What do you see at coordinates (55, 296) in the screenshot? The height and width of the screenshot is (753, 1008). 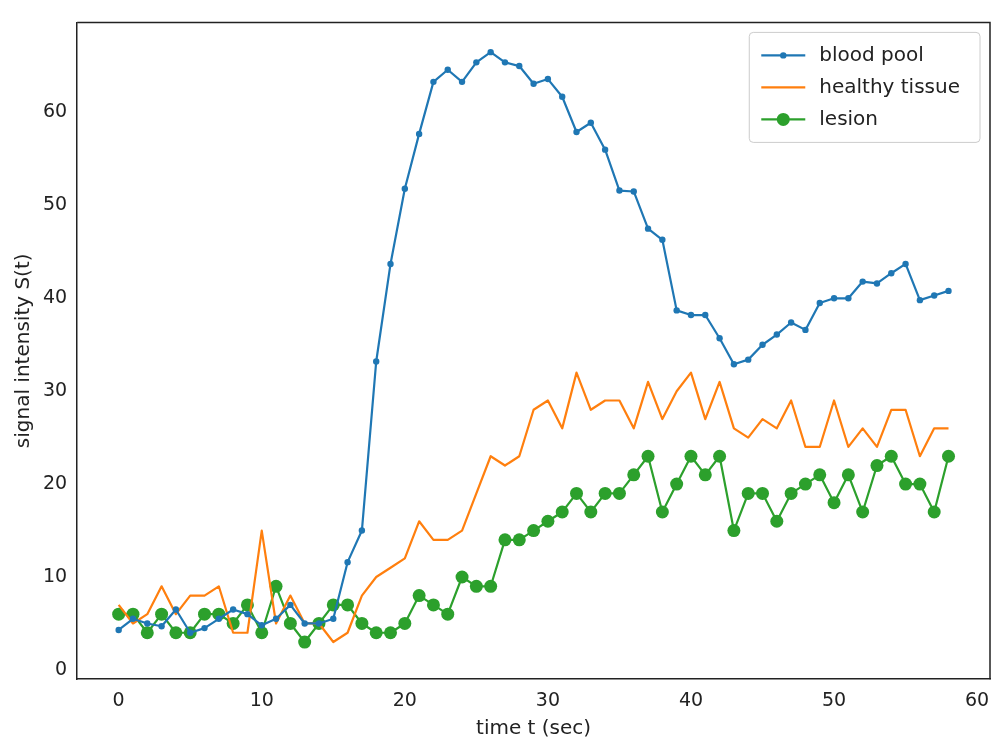 I see `y-tick-label: 40` at bounding box center [55, 296].